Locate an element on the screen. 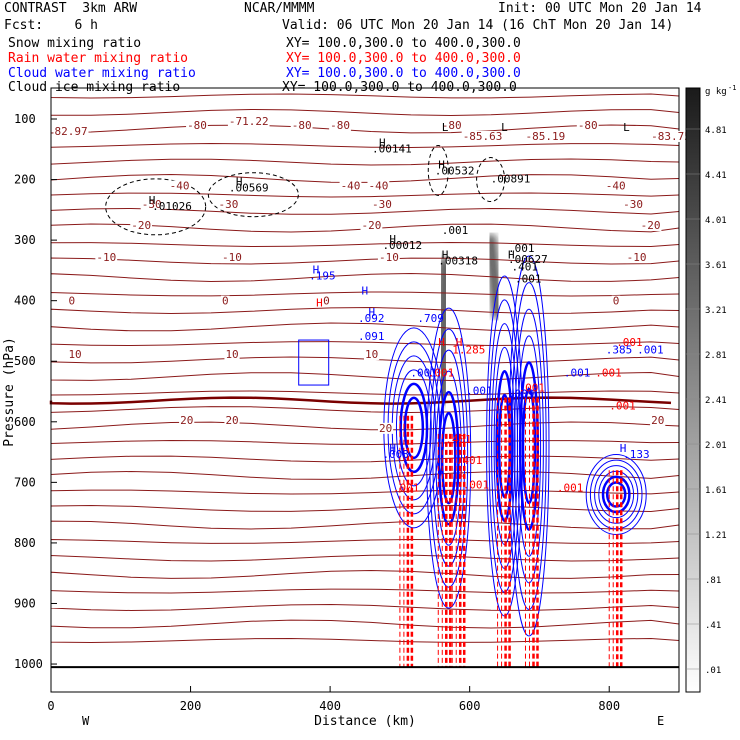  temperature-label: -40 is located at coordinates (180, 186).